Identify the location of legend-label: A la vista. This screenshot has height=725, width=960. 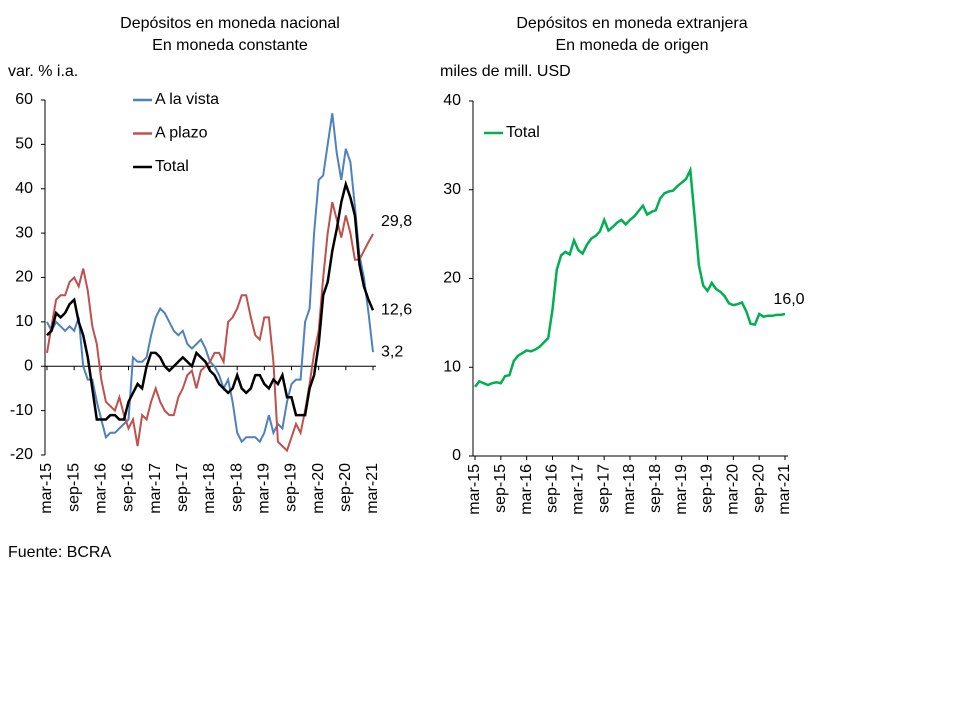
(187, 99).